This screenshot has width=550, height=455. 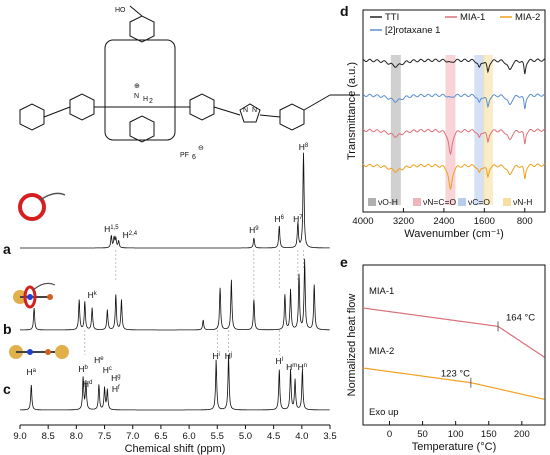 I want to click on dsc-tg-label: 123 °C, so click(x=455, y=374).